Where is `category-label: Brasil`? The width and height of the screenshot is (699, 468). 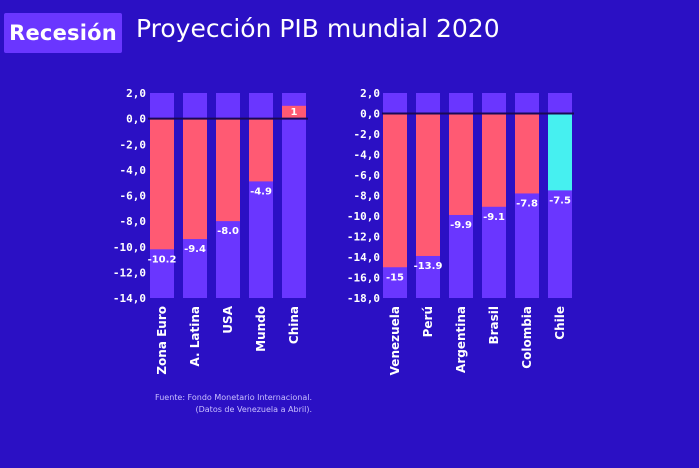 category-label: Brasil is located at coordinates (494, 325).